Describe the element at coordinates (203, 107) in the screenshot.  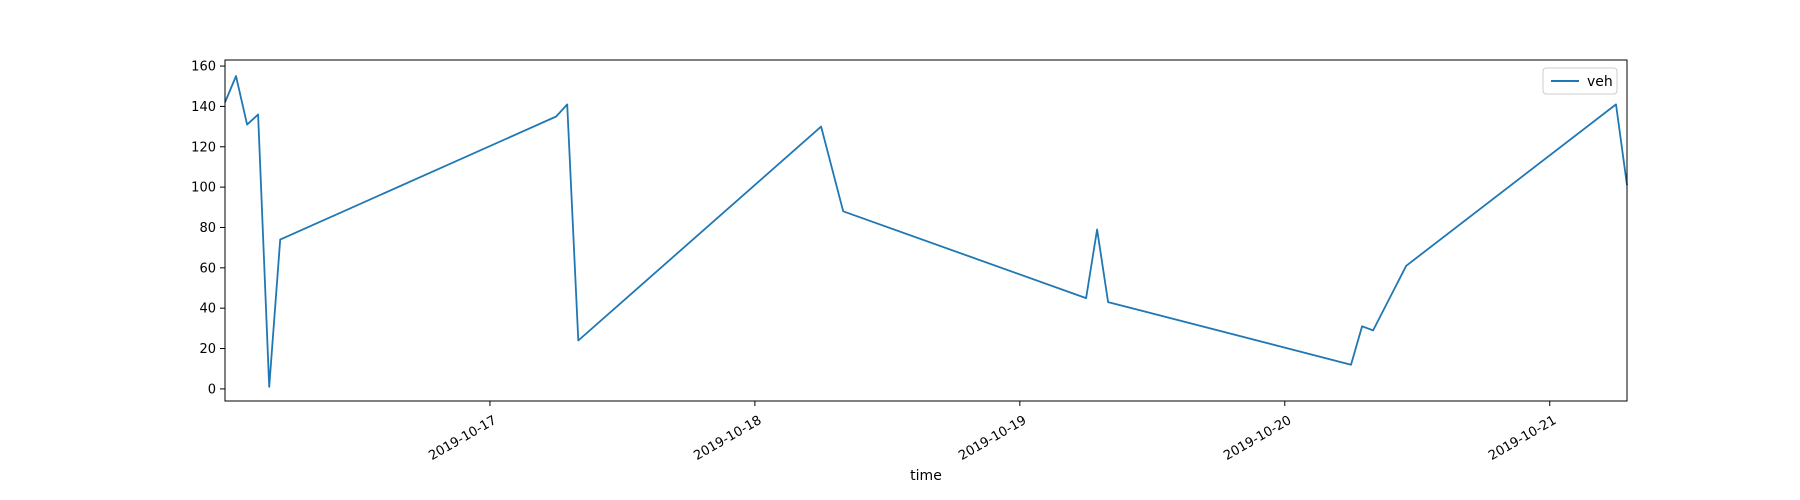
I see `y-tick-label: 140` at that location.